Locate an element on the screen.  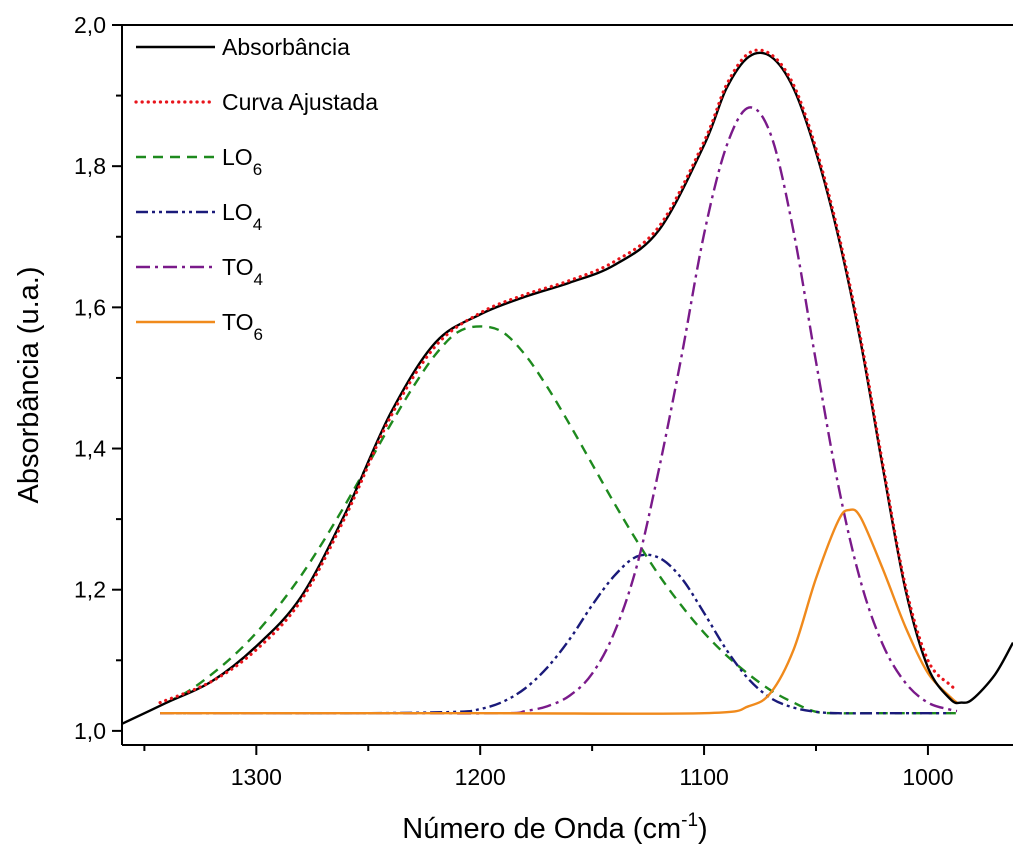
legend-label: Curva Ajustada is located at coordinates (300, 102).